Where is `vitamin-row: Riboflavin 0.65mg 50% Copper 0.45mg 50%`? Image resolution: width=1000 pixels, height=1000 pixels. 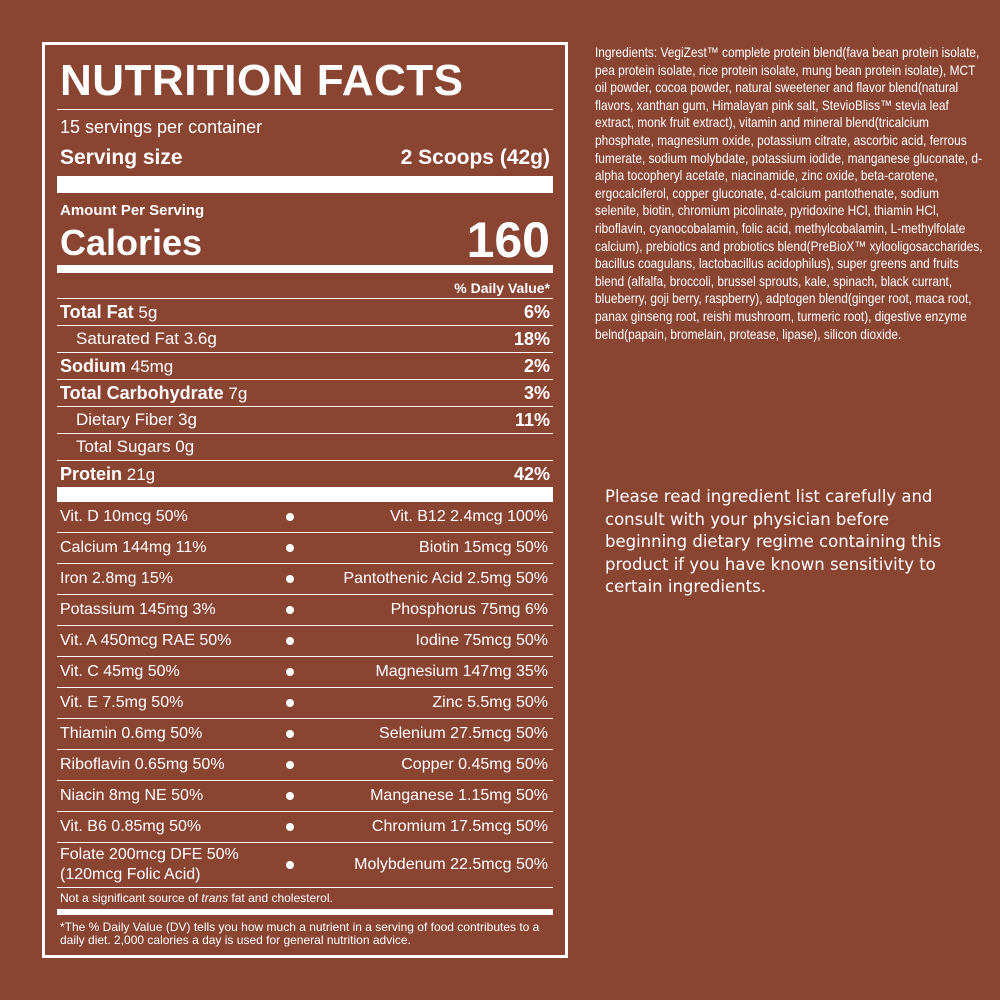
vitamin-row: Riboflavin 0.65mg 50% Copper 0.45mg 50% is located at coordinates (305, 765).